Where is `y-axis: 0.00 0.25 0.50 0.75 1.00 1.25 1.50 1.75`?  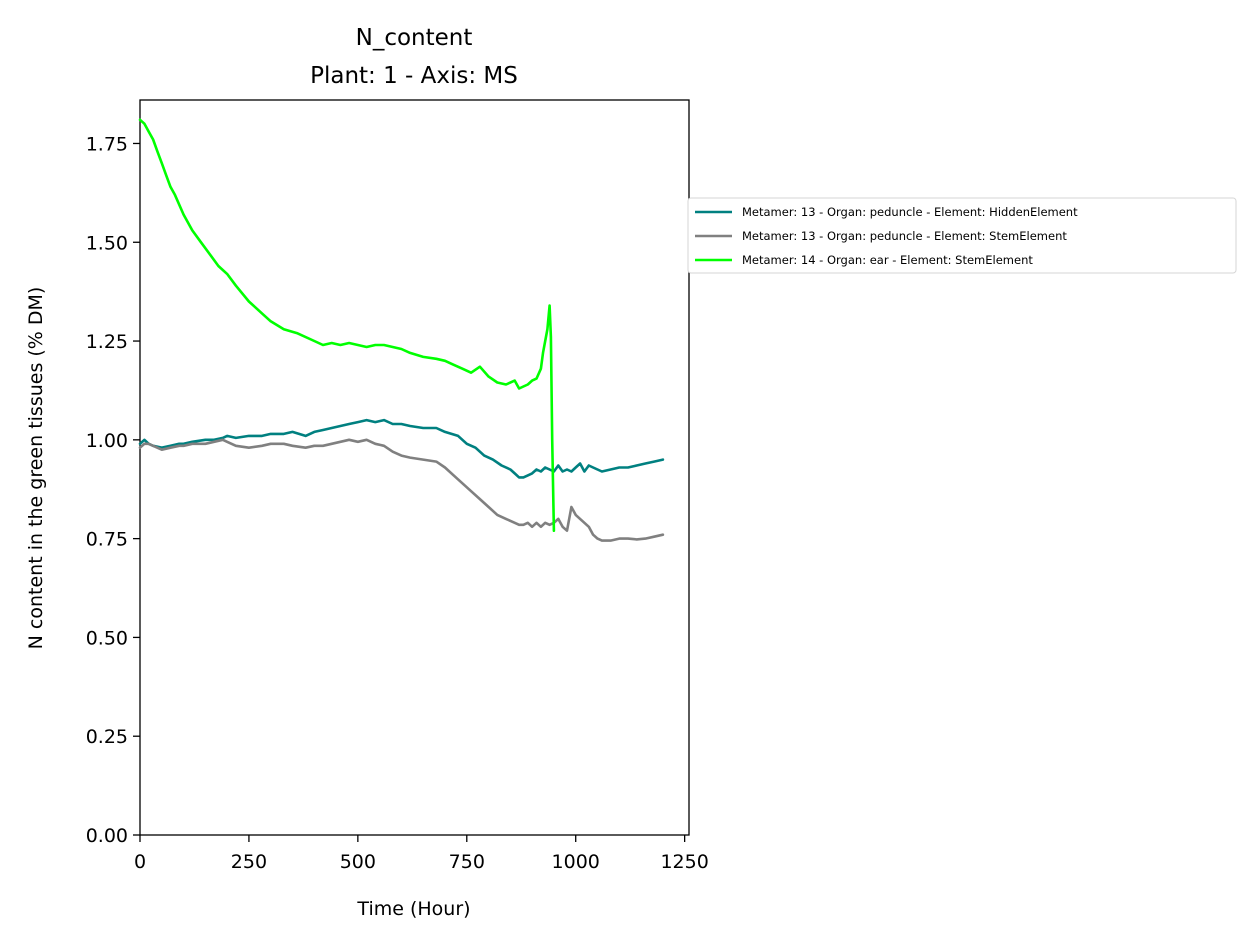 y-axis: 0.00 0.25 0.50 0.75 1.00 1.25 1.50 1.75 is located at coordinates (113, 490).